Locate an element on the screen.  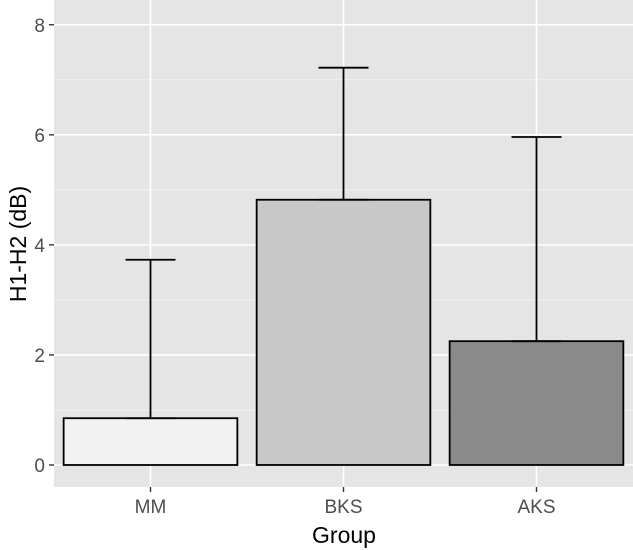
bar-mm is located at coordinates (150, 441).